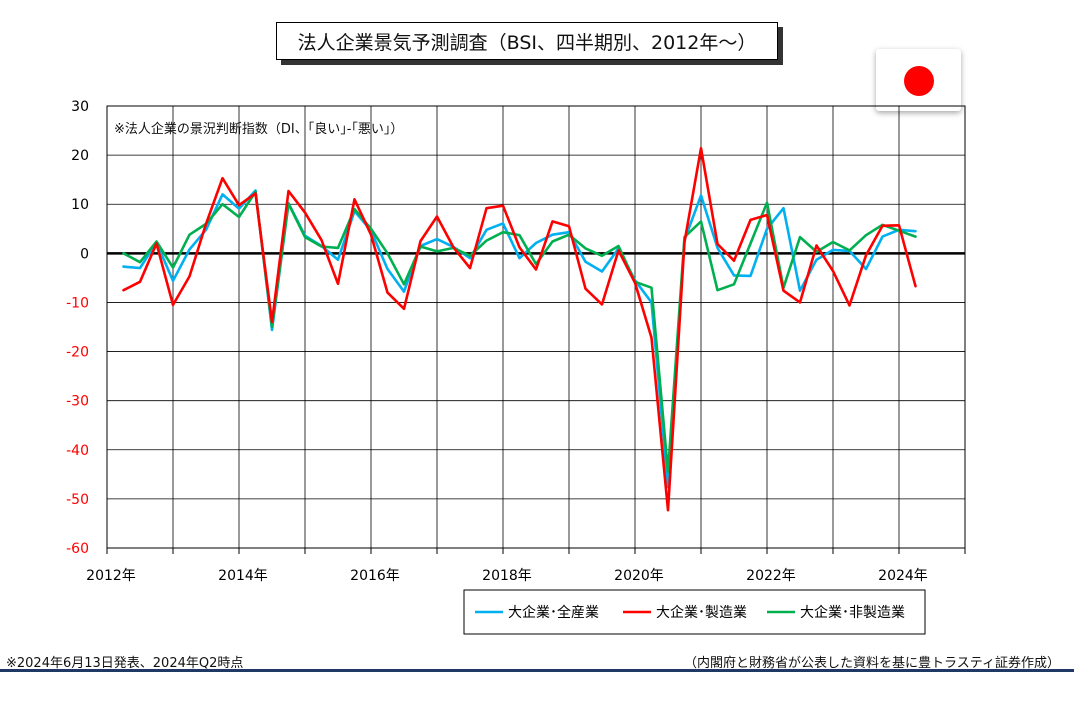 Image resolution: width=1074 pixels, height=707 pixels. What do you see at coordinates (527, 41) in the screenshot?
I see `chart-title: 法人企業景気予測調査（BSI、四半期別、2012年～）` at bounding box center [527, 41].